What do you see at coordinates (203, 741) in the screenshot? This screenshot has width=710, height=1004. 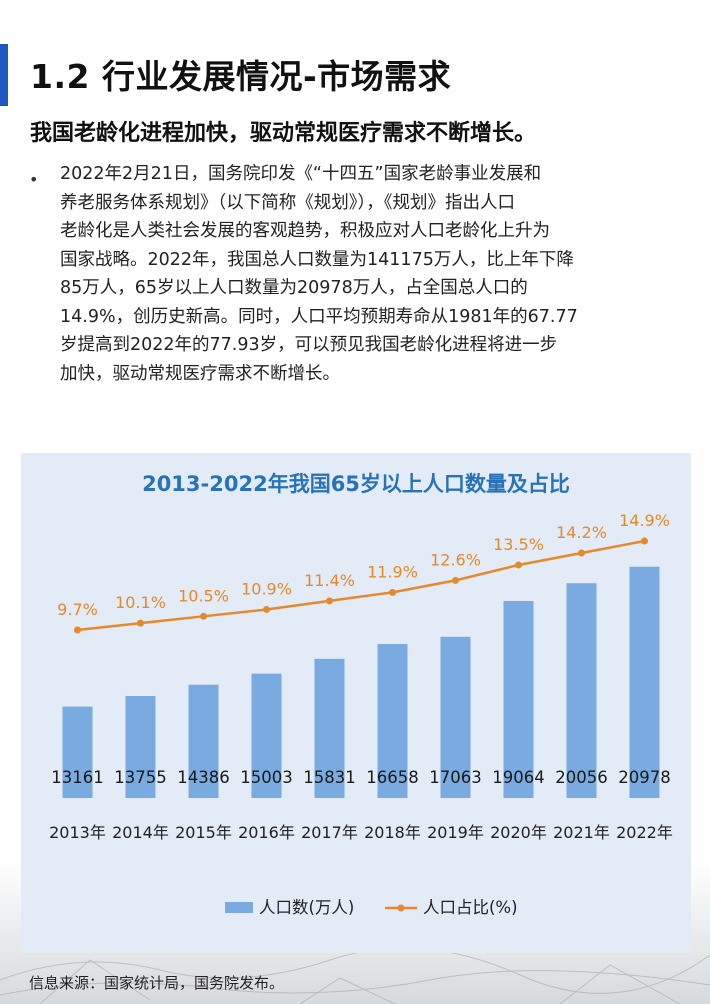 I see `bar-2015年` at bounding box center [203, 741].